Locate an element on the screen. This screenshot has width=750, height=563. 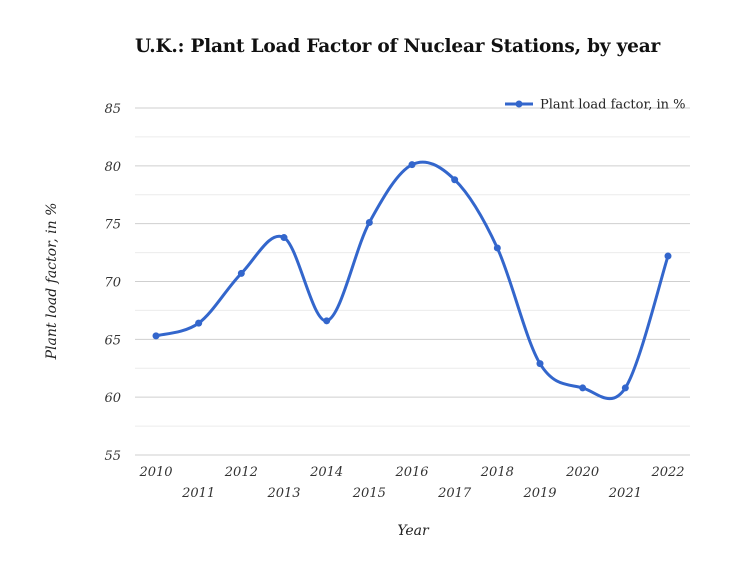
data-point-2022 is located at coordinates (668, 256).